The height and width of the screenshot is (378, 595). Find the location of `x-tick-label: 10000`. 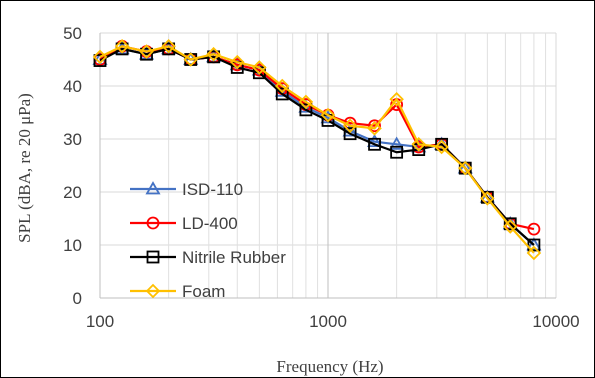

x-tick-label: 10000 is located at coordinates (555, 321).